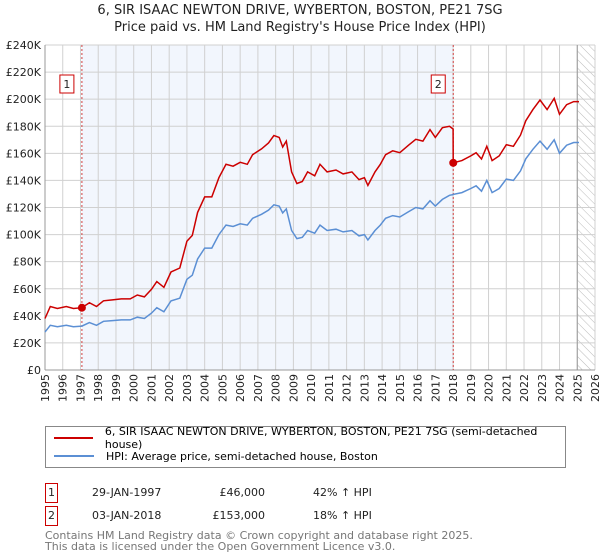 This screenshot has width=600, height=560. What do you see at coordinates (342, 492) in the screenshot?
I see `transaction-hpi: 42% ↑ HPI` at bounding box center [342, 492].